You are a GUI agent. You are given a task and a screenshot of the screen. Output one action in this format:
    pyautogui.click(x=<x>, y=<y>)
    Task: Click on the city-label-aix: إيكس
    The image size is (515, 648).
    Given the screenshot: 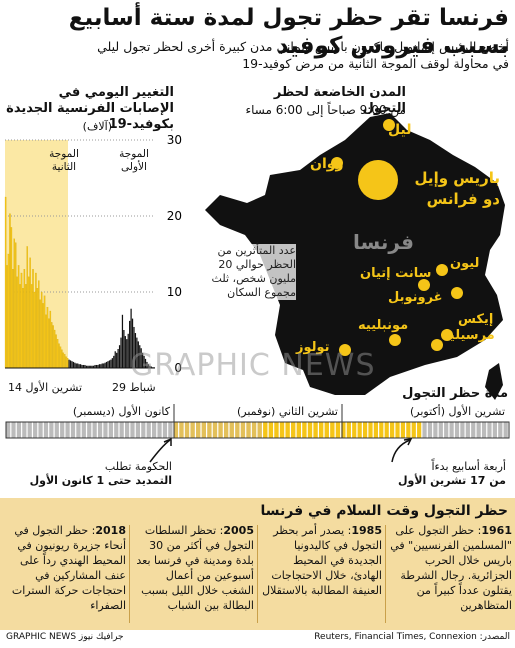 What is the action you would take?
    pyautogui.click(x=476, y=319)
    